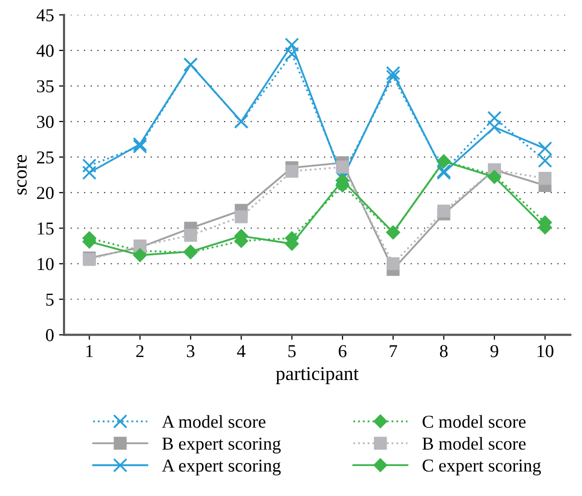  I want to click on x-axis-title: participant, so click(317, 375).